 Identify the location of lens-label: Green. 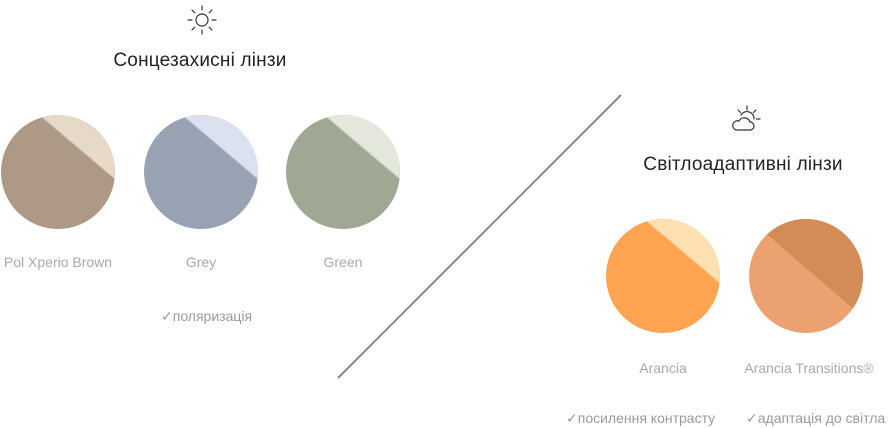
(343, 262).